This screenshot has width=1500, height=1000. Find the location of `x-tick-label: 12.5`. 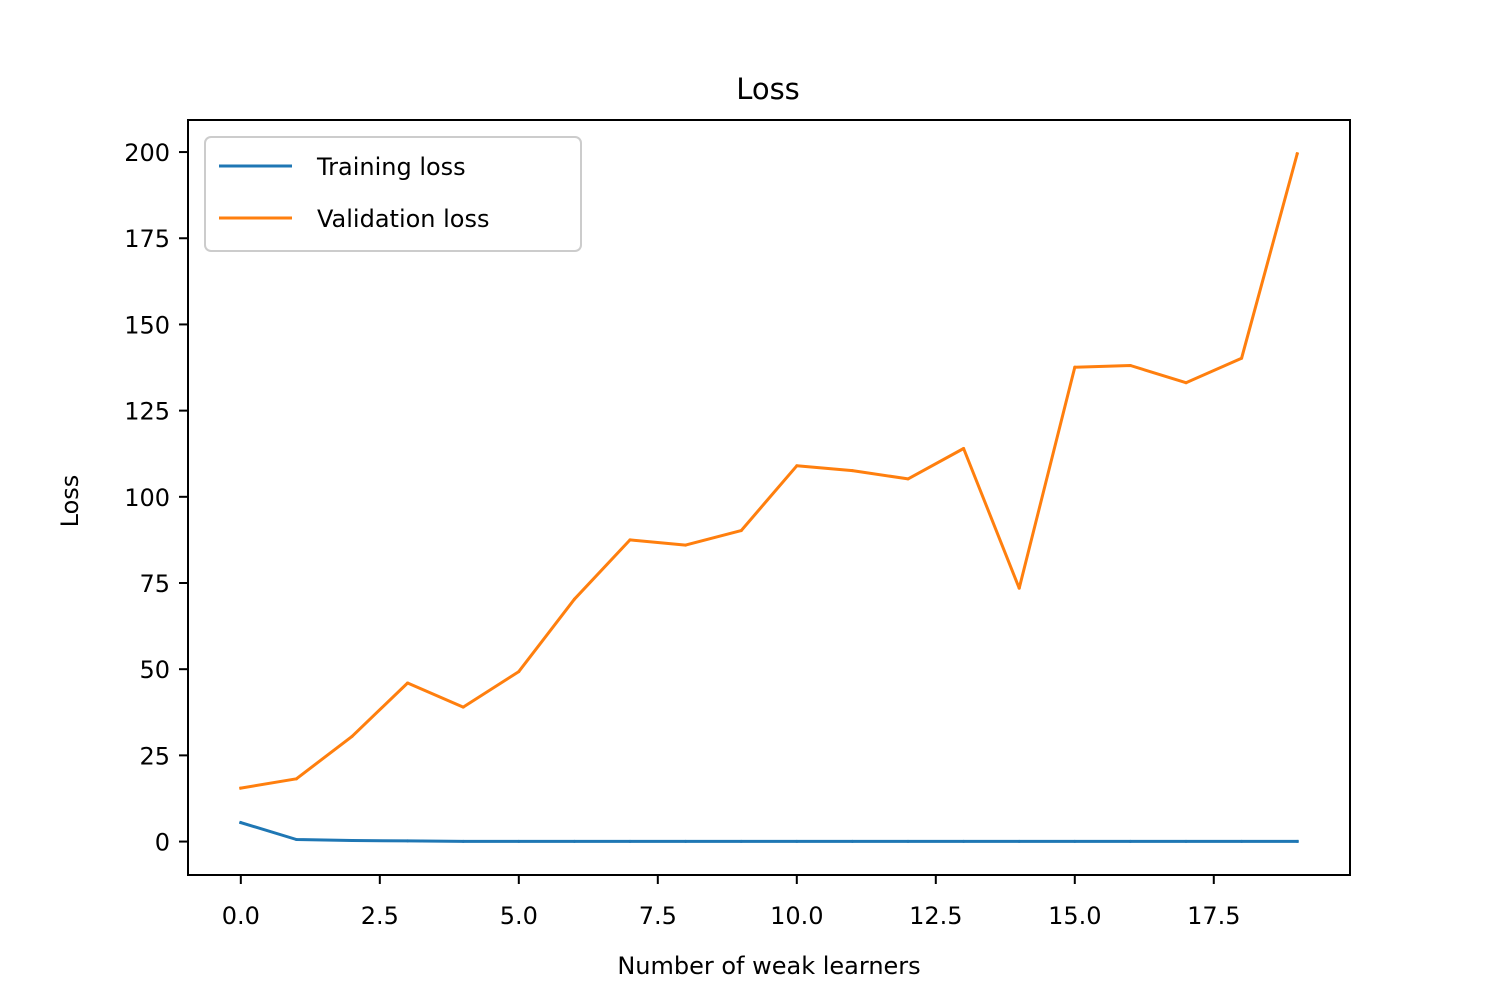

x-tick-label: 12.5 is located at coordinates (935, 916).